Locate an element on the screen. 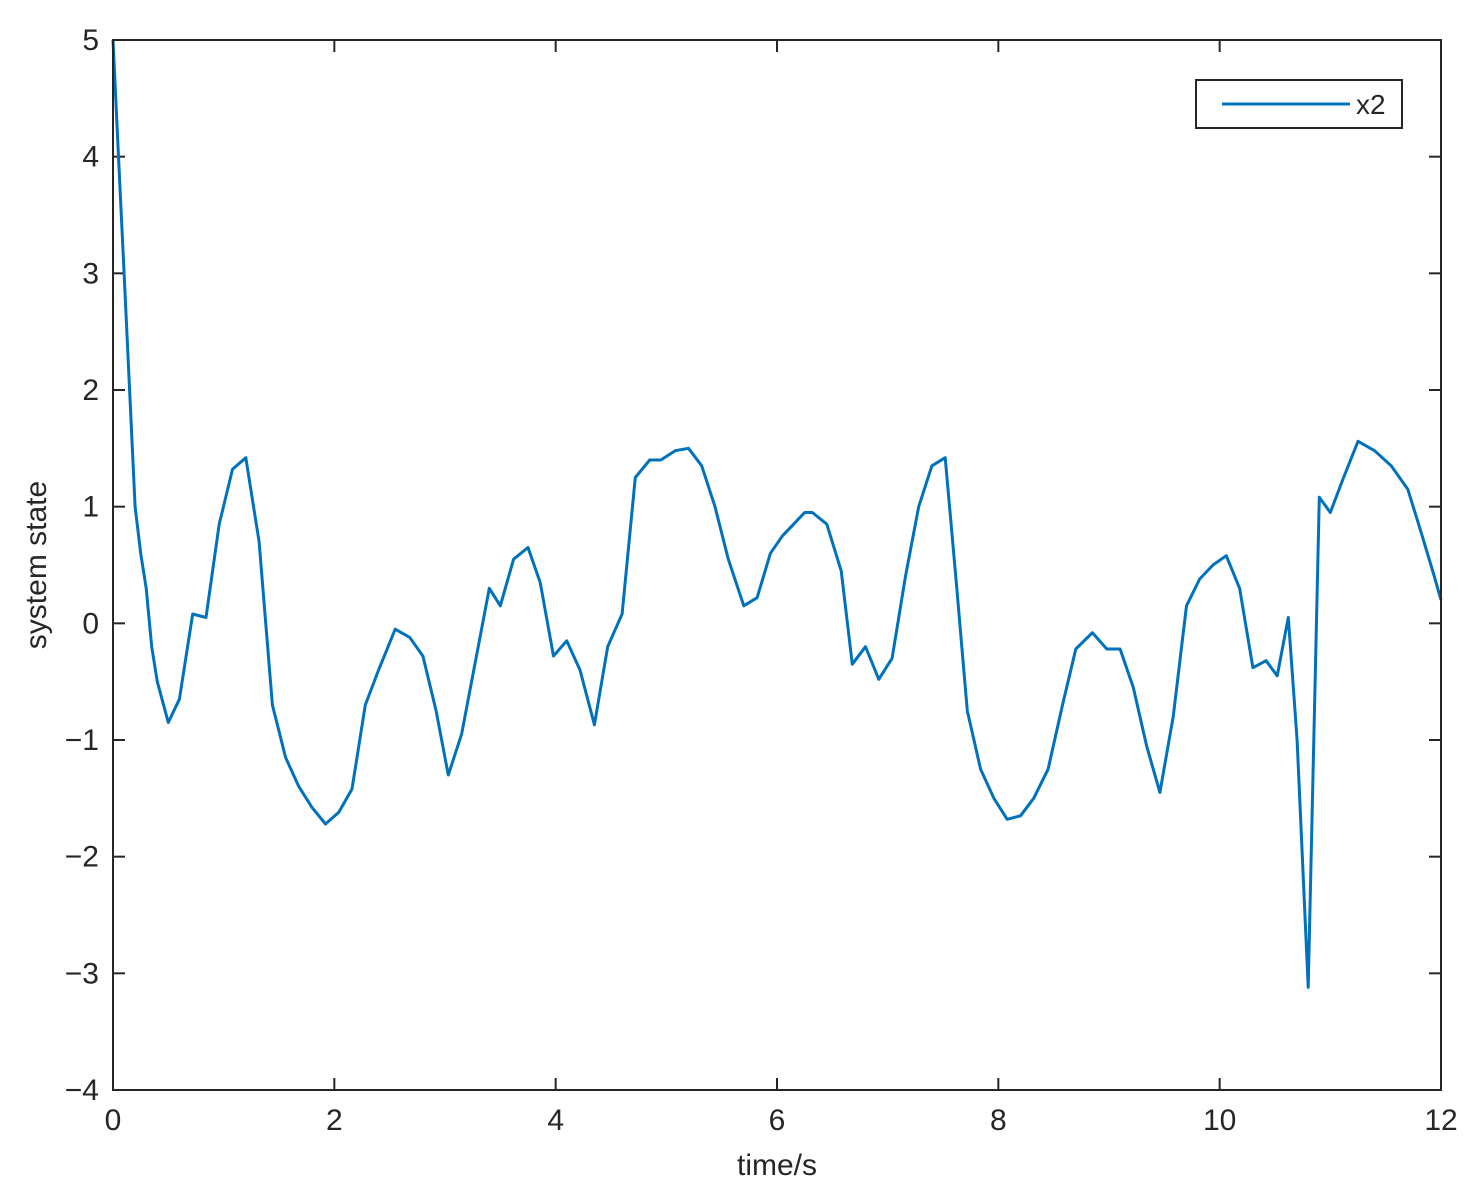 The image size is (1473, 1200). y-tick-label: 5 is located at coordinates (90, 40).